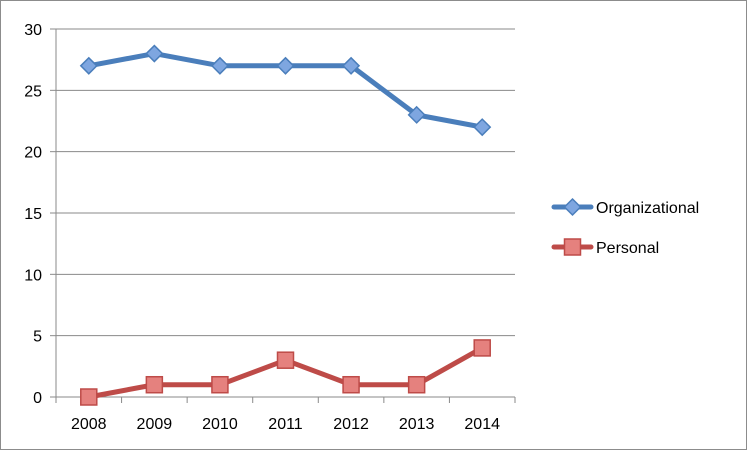 This screenshot has width=747, height=450. Describe the element at coordinates (351, 424) in the screenshot. I see `x-tick-label: 2012` at that location.